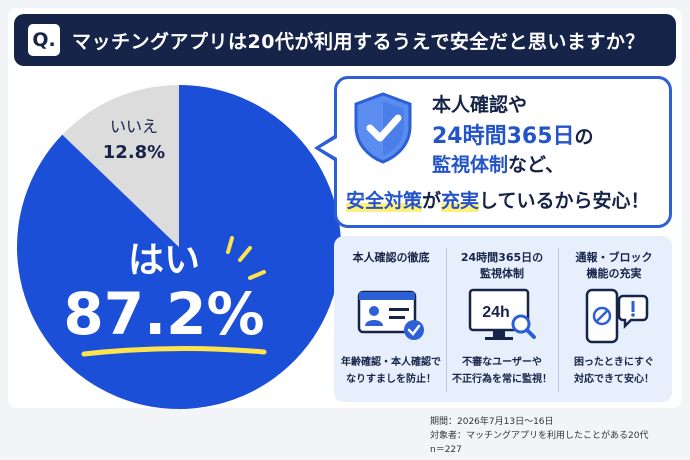 The height and width of the screenshot is (460, 690). Describe the element at coordinates (614, 273) in the screenshot. I see `feature-title-2: 機能の充実` at that location.